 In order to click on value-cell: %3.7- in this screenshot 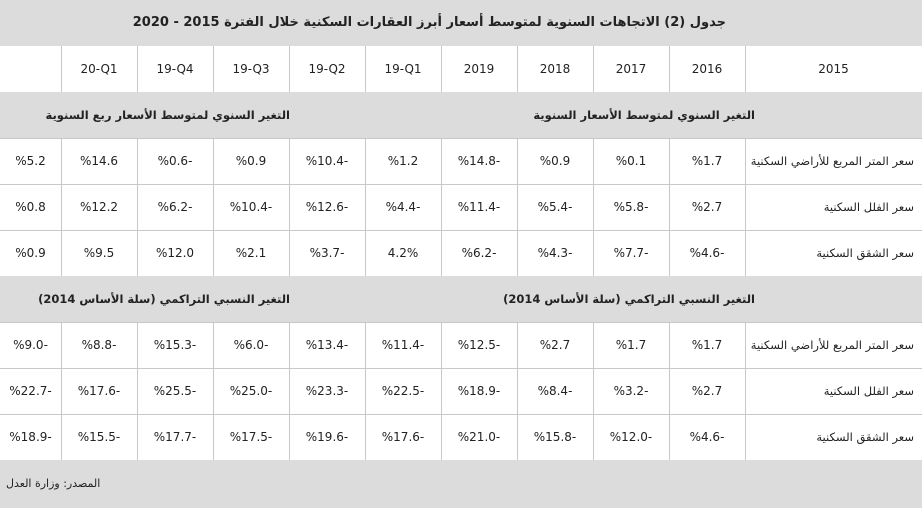, I will do `click(327, 253)`.